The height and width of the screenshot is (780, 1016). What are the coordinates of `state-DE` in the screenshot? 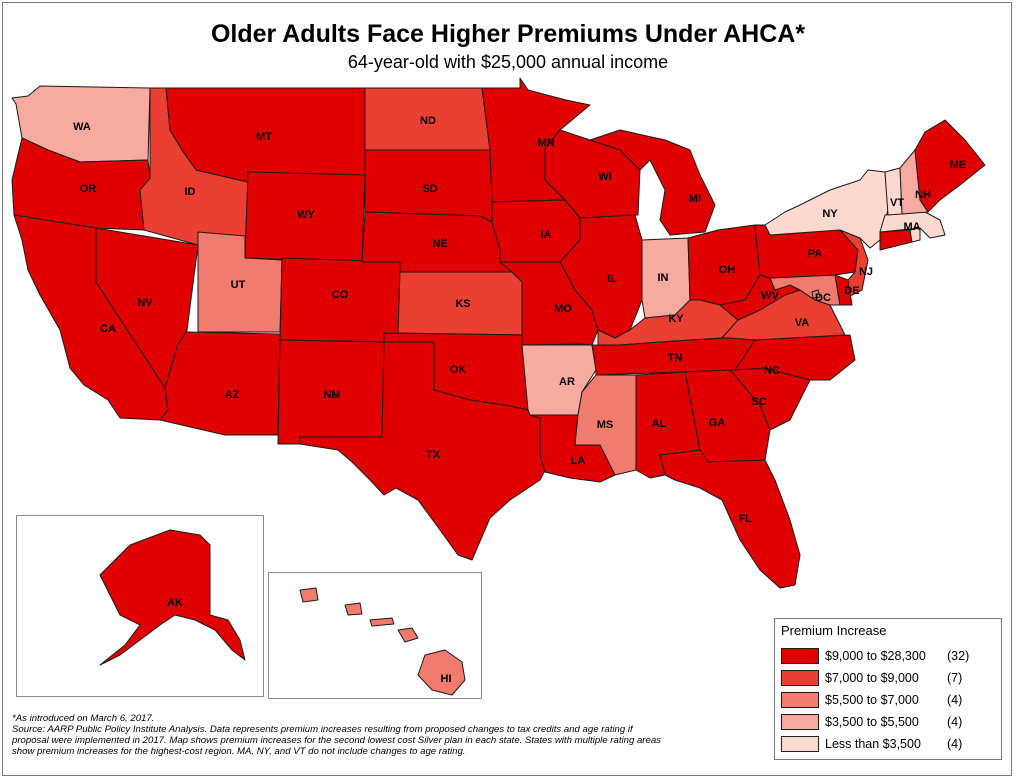 It's located at (843, 290).